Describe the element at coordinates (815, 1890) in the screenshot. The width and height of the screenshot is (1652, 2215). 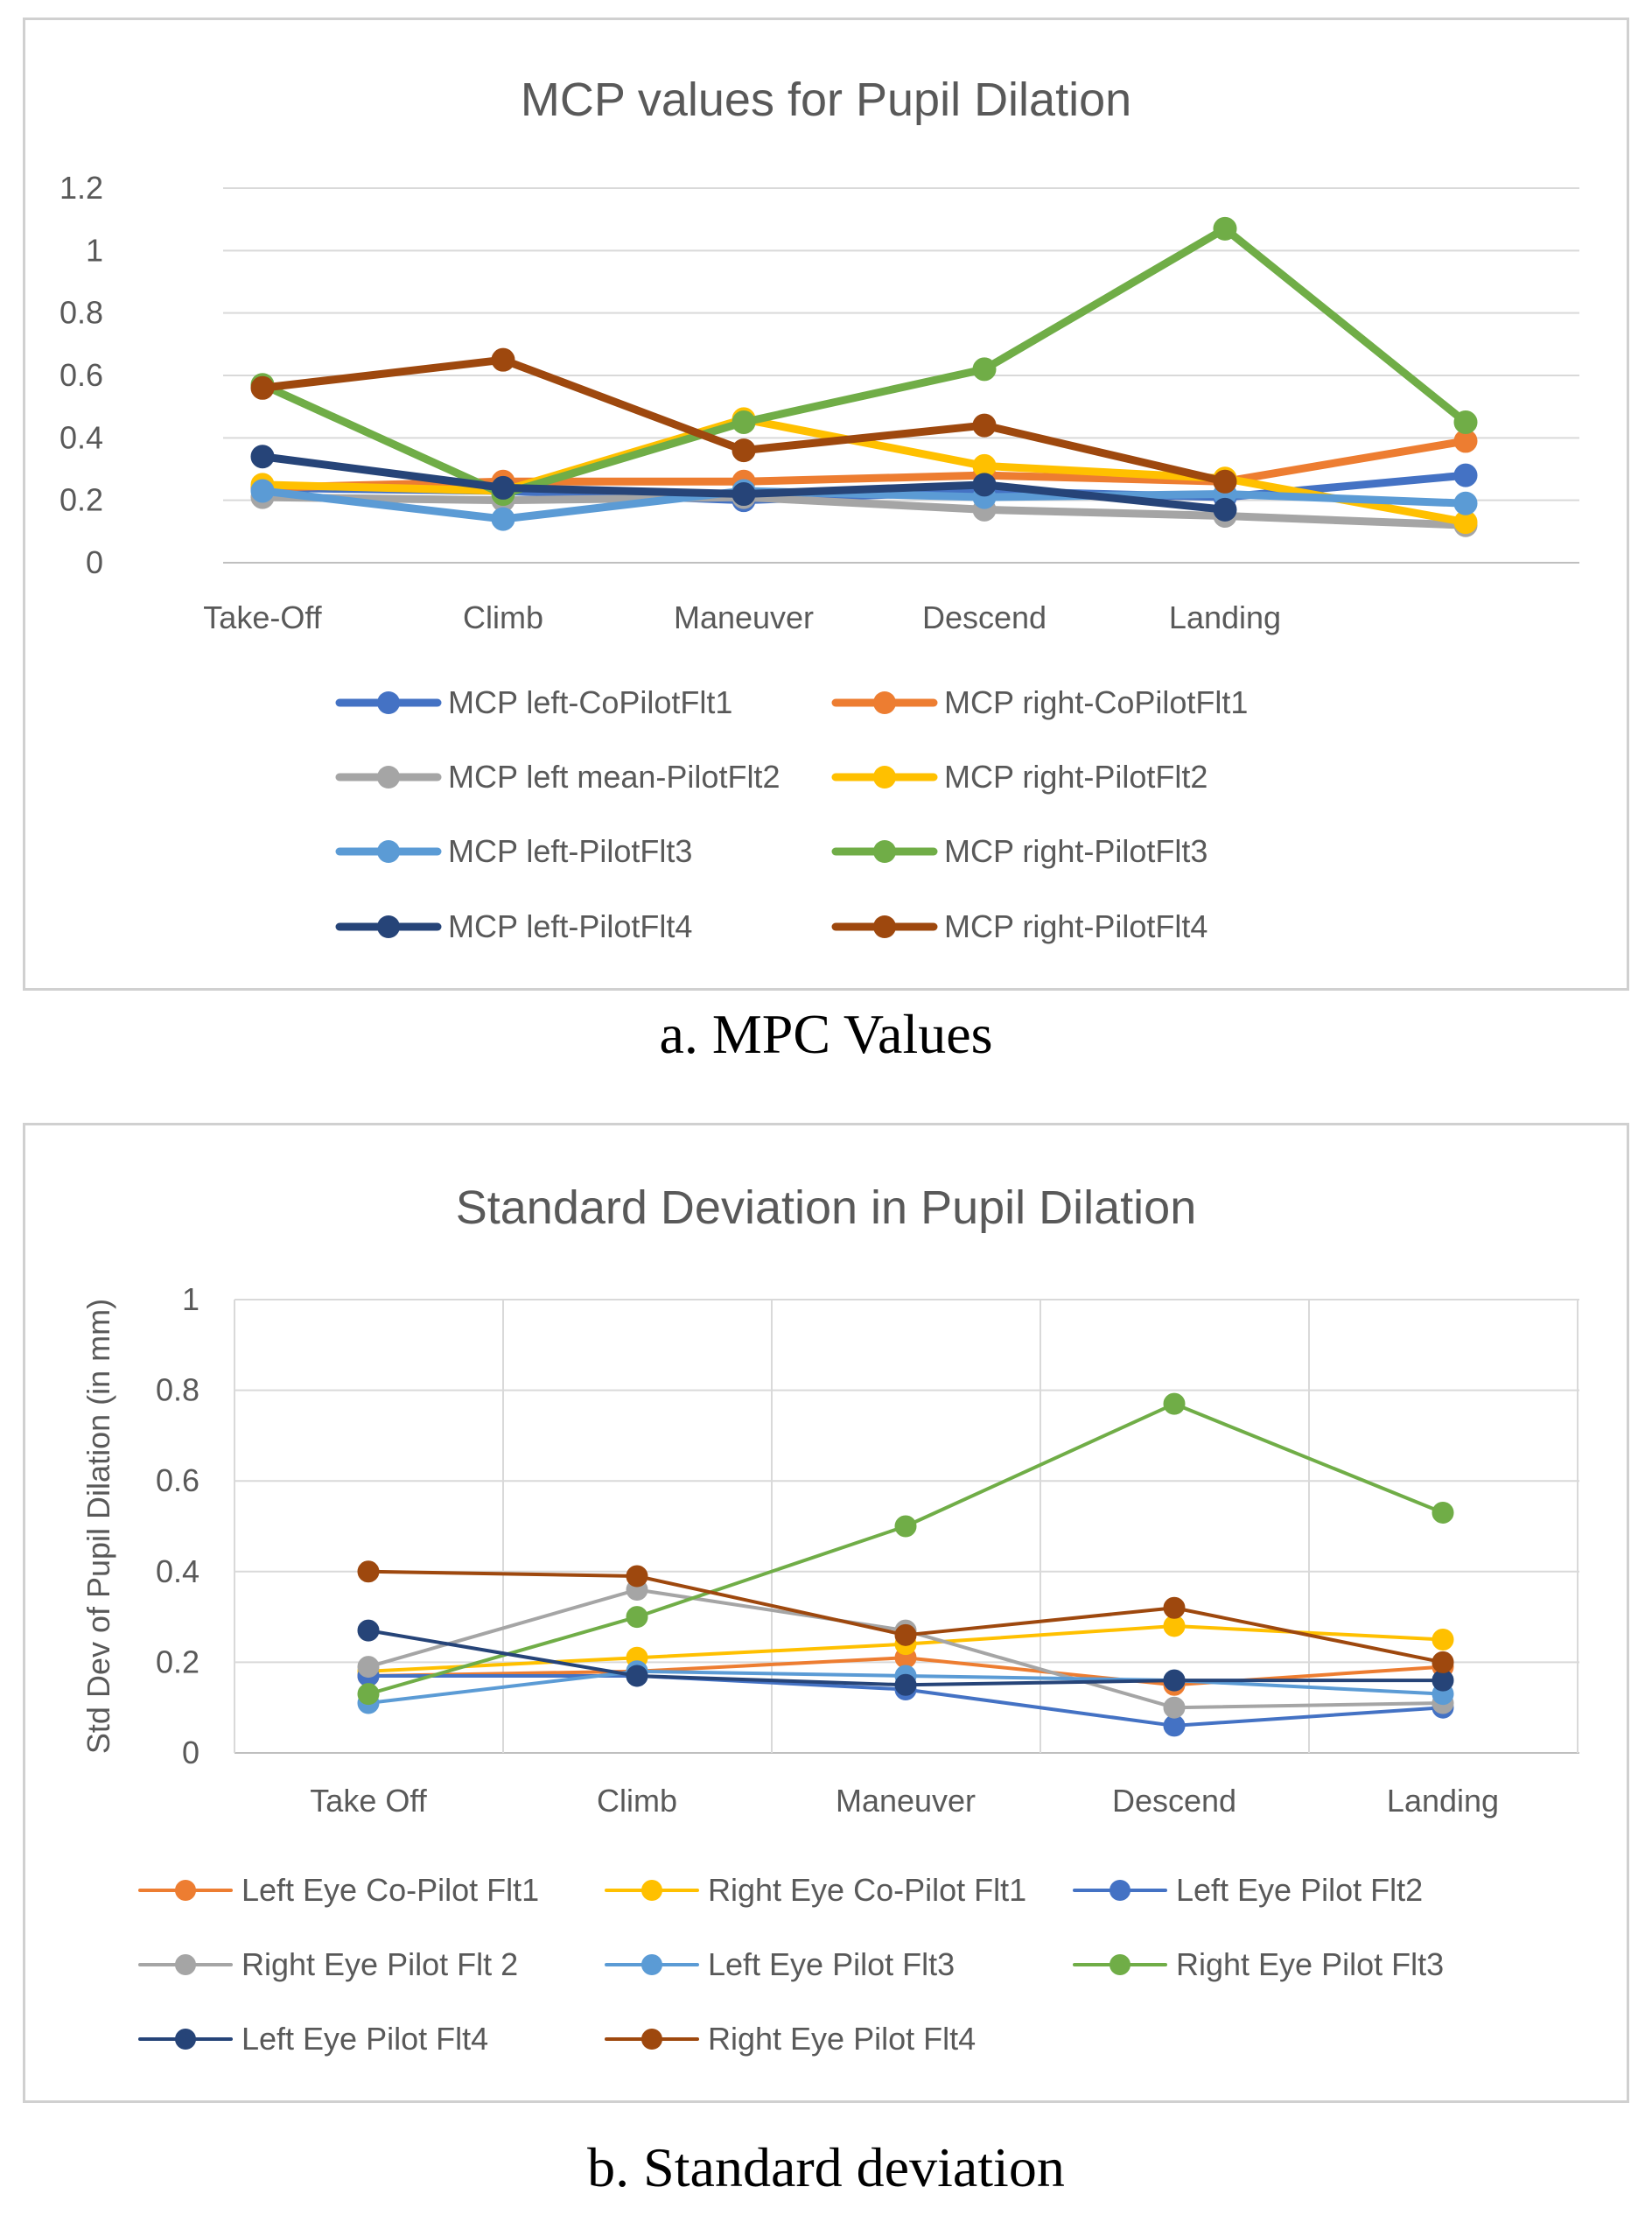
I see `legend-item: Right Eye Co-Pilot Flt1` at that location.